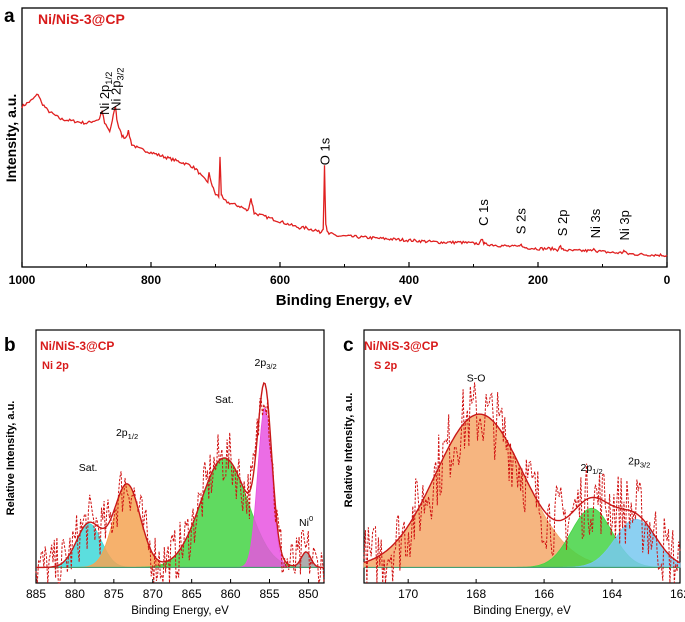 This screenshot has width=685, height=622. What do you see at coordinates (521, 221) in the screenshot?
I see `peak-label: S 2s` at bounding box center [521, 221].